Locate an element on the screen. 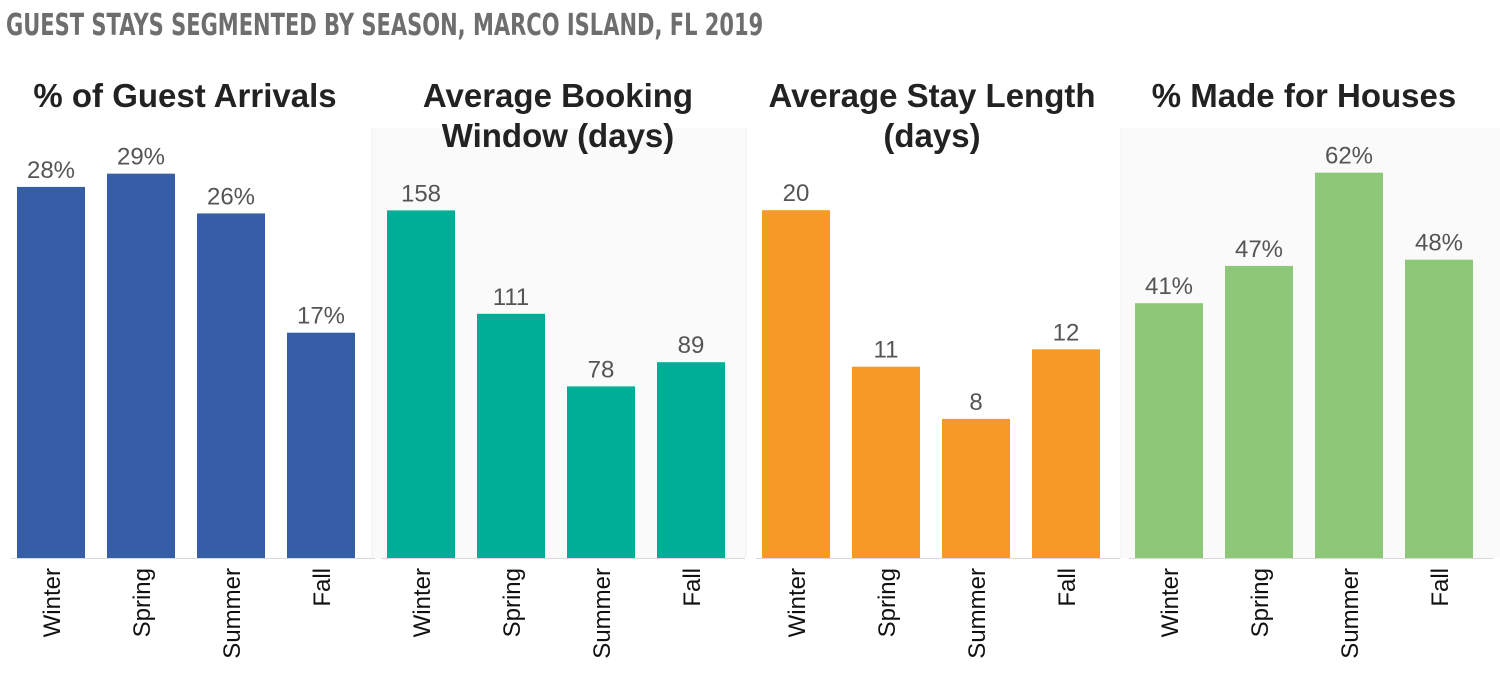  data-label: 17% is located at coordinates (321, 316).